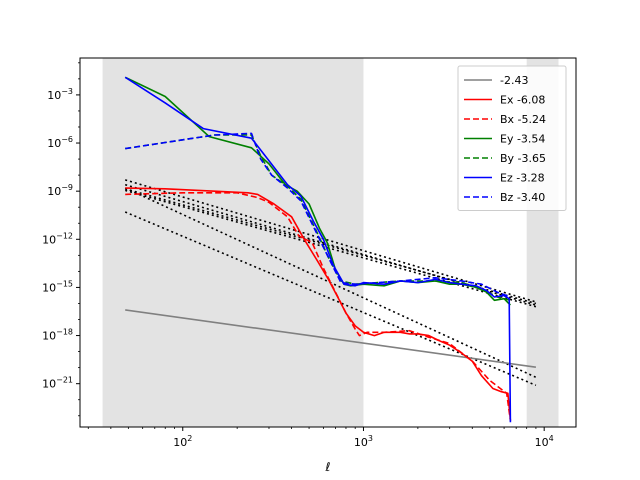 Image resolution: width=640 pixels, height=480 pixels. Describe the element at coordinates (57, 335) in the screenshot. I see `y-tick-label: 10⁻¹⁸` at that location.